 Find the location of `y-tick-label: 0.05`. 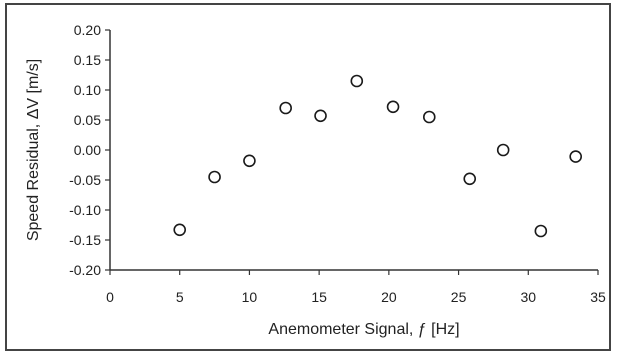

y-tick-label: 0.05 is located at coordinates (87, 120).